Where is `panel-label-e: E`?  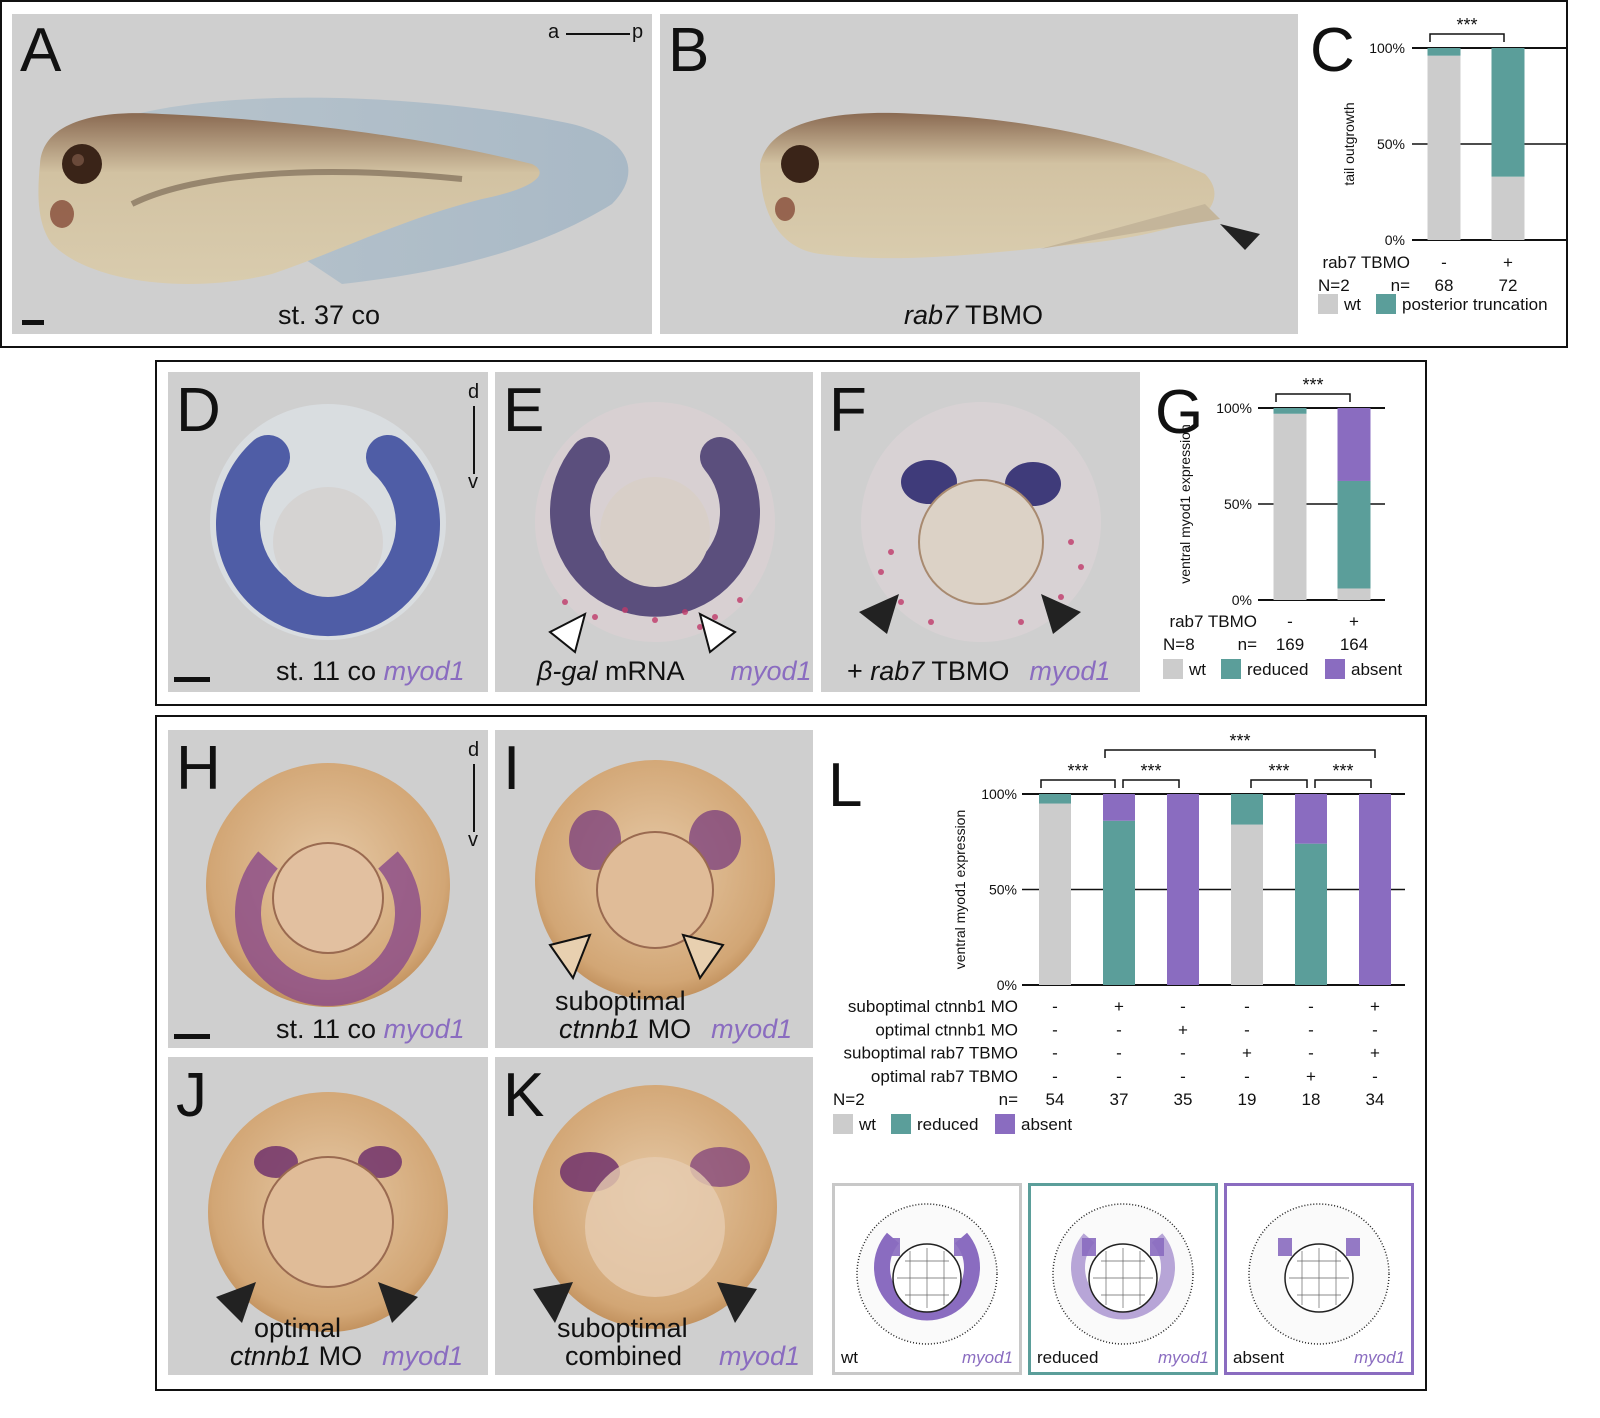 panel-label-e: E is located at coordinates (524, 410).